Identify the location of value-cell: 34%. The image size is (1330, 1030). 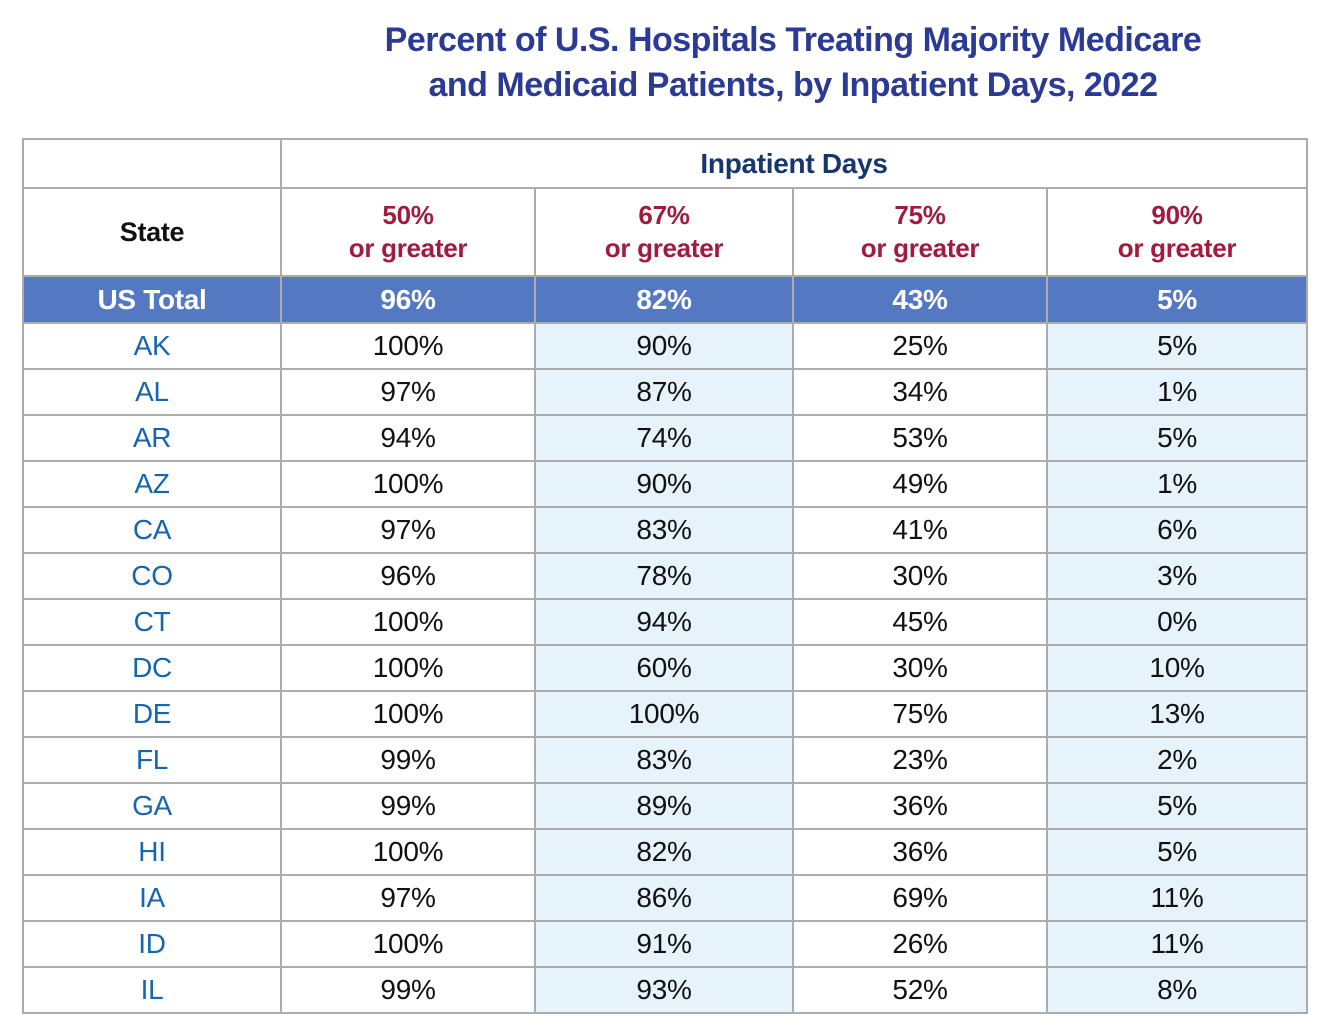
(920, 392).